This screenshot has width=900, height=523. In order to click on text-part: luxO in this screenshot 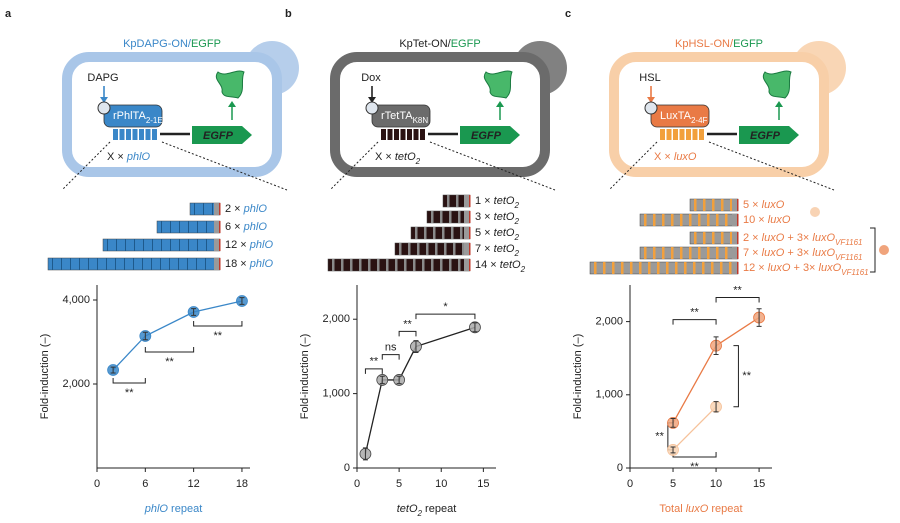, I will do `click(773, 205)`.